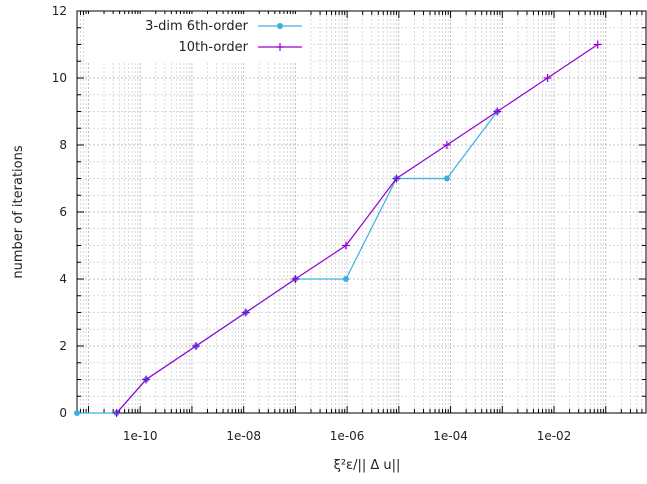  Describe the element at coordinates (196, 26) in the screenshot. I see `legend-label: 3-dim 6th-order` at that location.